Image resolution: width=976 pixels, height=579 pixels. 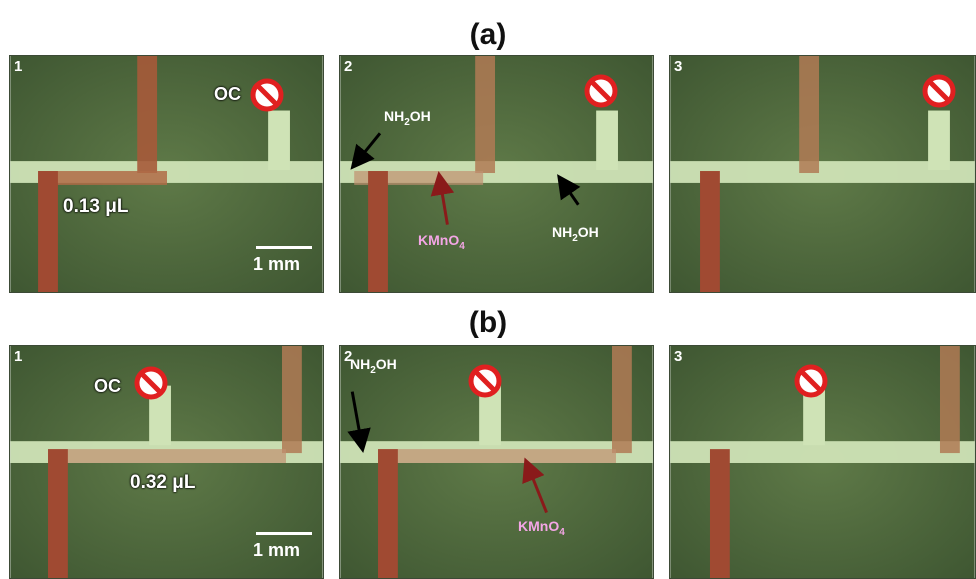 What do you see at coordinates (822, 462) in the screenshot?
I see `panel-b3: 3` at bounding box center [822, 462].